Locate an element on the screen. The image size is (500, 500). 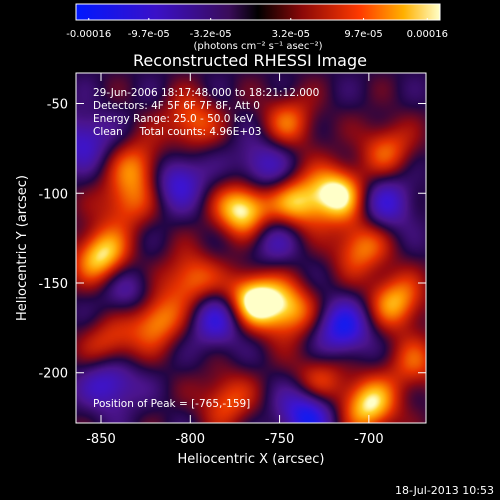
colorbar-tick-label: 9.7e-05 is located at coordinates (363, 34).